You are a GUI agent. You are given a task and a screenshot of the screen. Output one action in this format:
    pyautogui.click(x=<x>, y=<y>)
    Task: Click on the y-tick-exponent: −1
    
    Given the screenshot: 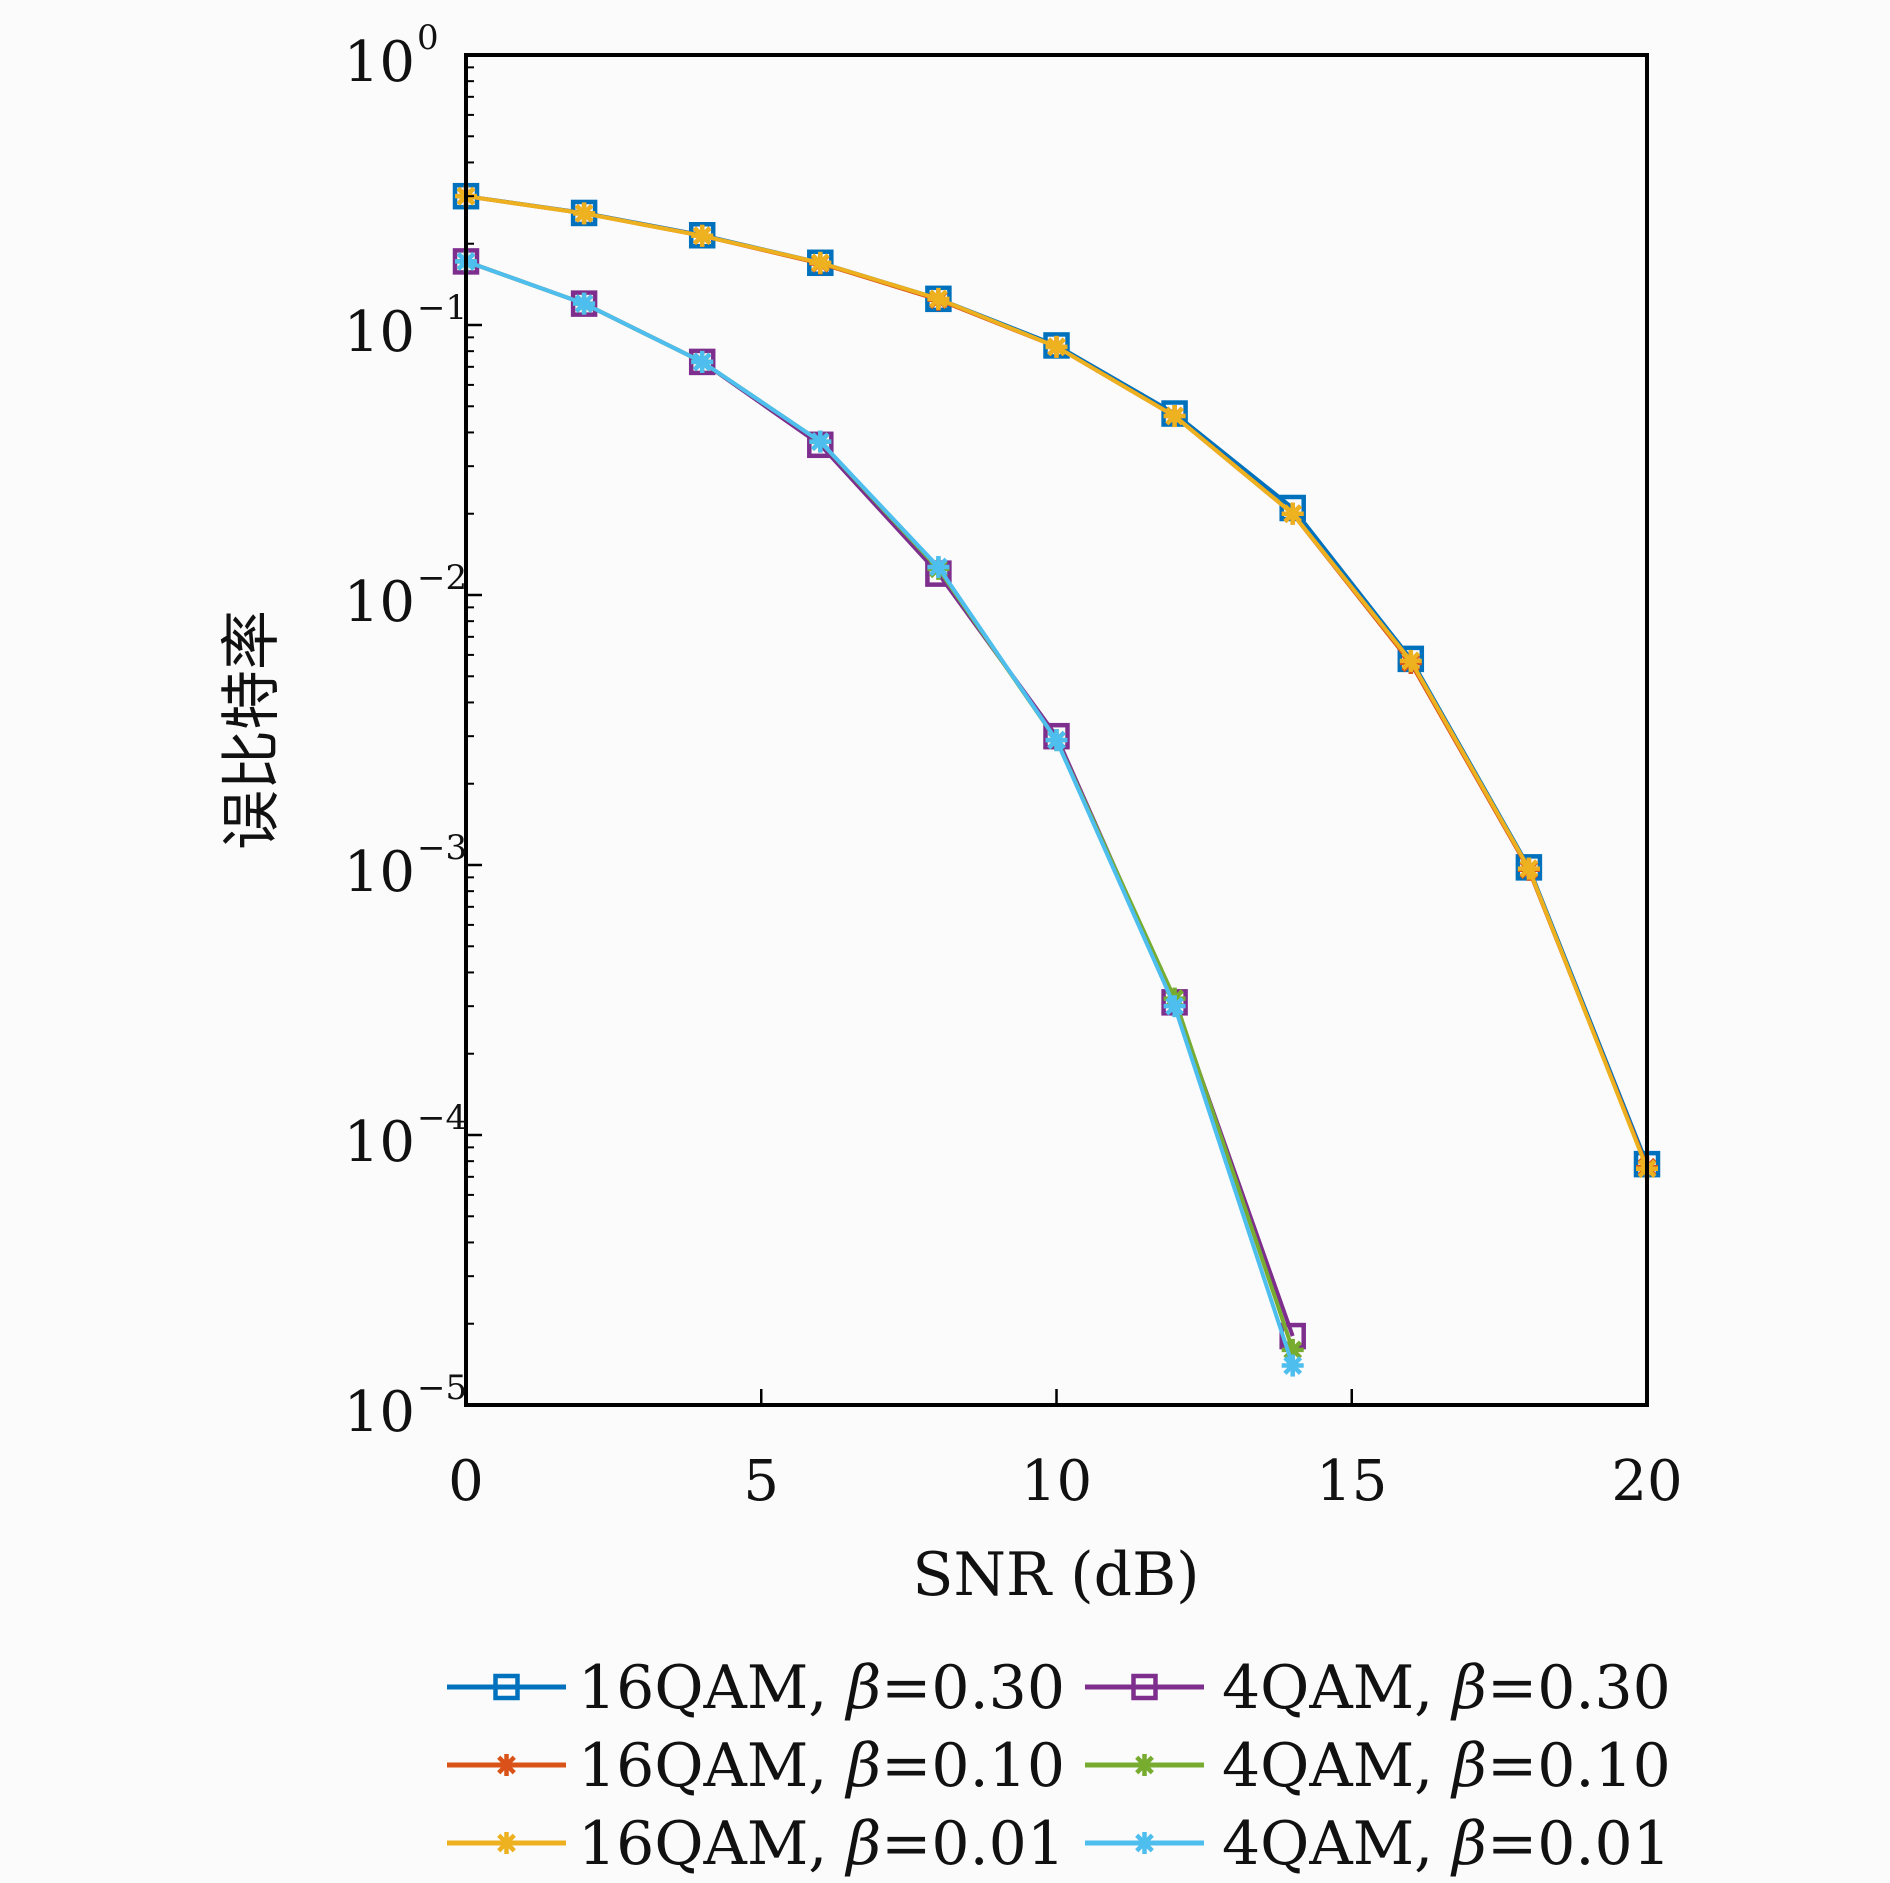 What is the action you would take?
    pyautogui.click(x=442, y=308)
    